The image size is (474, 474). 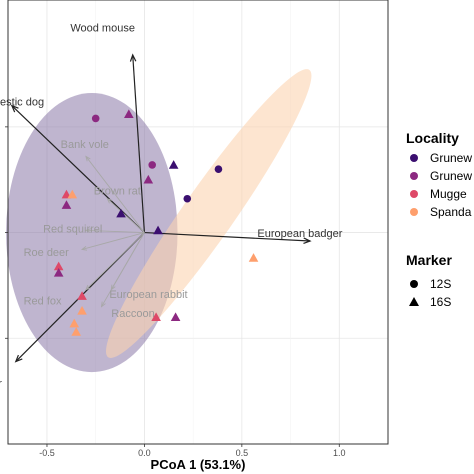 I want to click on vector-red-squirrel, so click(x=115, y=232).